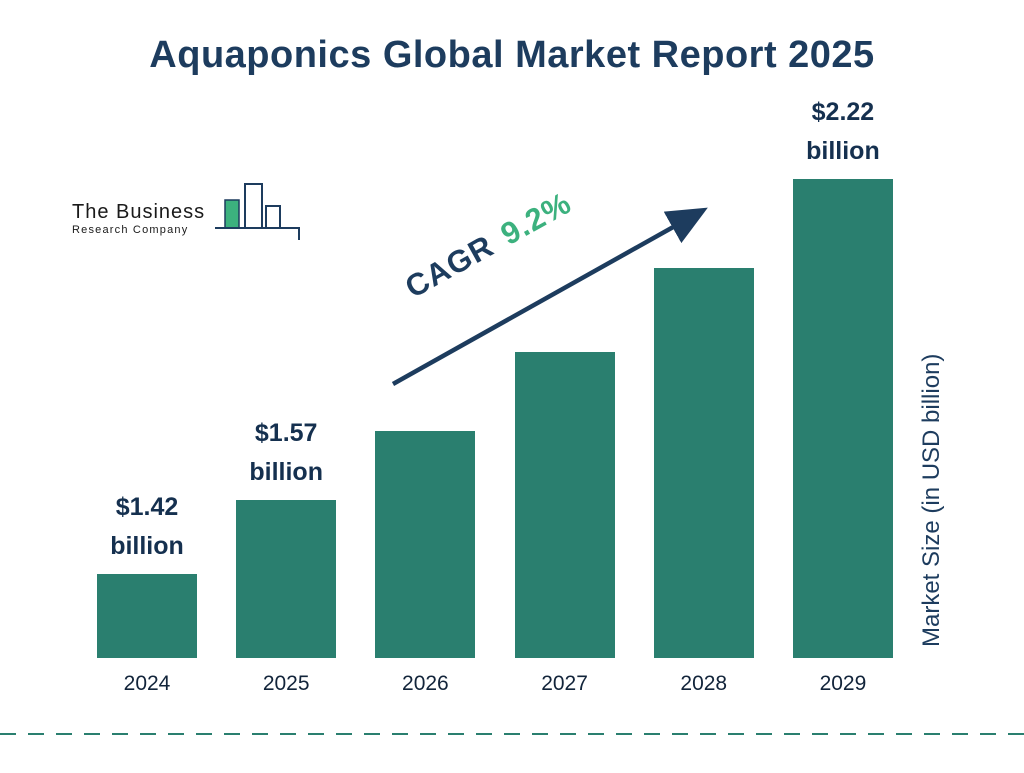 Image resolution: width=1024 pixels, height=773 pixels. Describe the element at coordinates (843, 683) in the screenshot. I see `x-axis-tick-2029: 2029` at that location.